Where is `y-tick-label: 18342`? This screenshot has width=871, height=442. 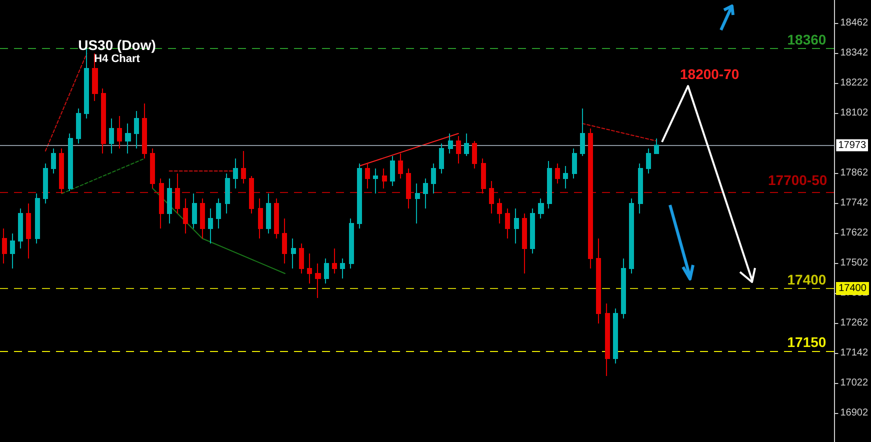 y-tick-label: 18342 is located at coordinates (854, 53).